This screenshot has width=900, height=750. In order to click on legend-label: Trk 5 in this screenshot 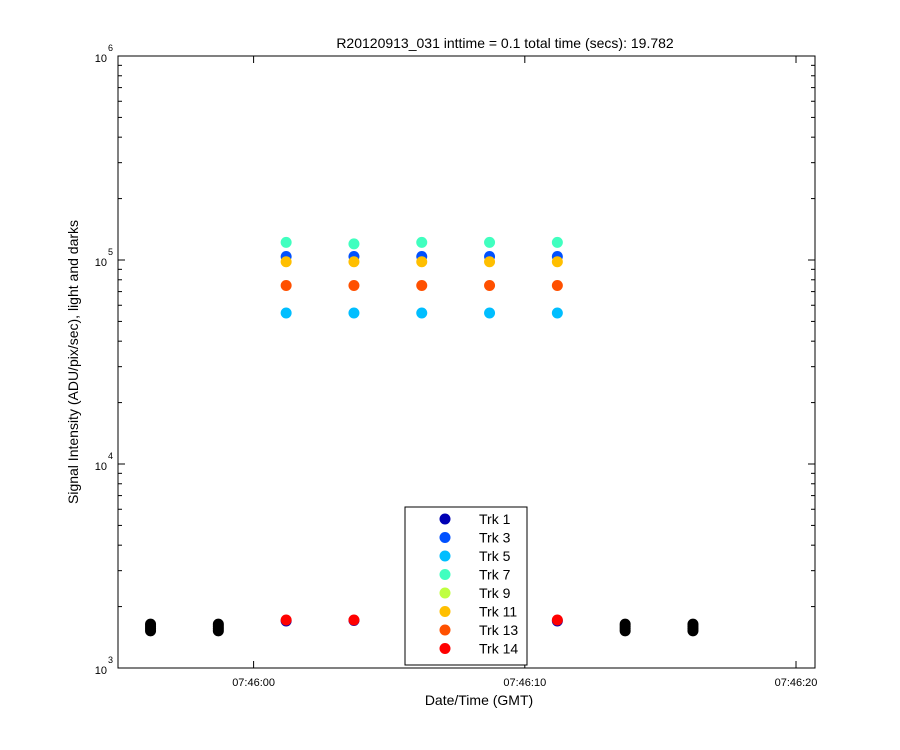, I will do `click(495, 556)`.